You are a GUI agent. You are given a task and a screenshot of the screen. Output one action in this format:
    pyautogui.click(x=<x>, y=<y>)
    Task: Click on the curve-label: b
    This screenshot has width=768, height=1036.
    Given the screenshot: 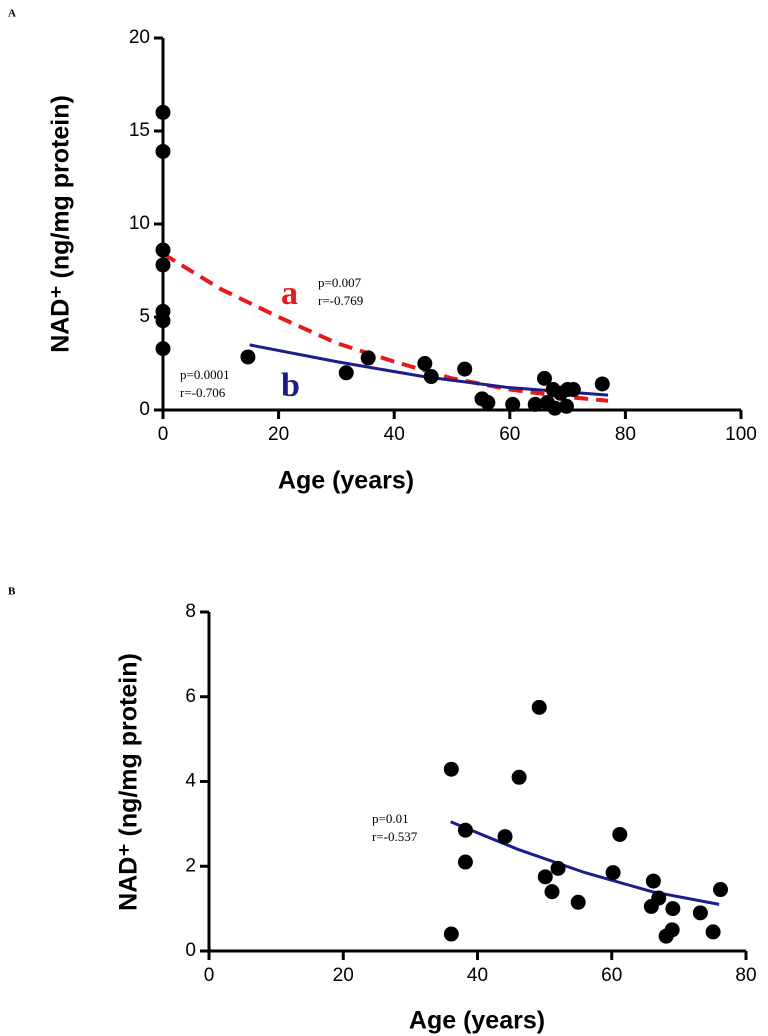 What is the action you would take?
    pyautogui.click(x=290, y=385)
    